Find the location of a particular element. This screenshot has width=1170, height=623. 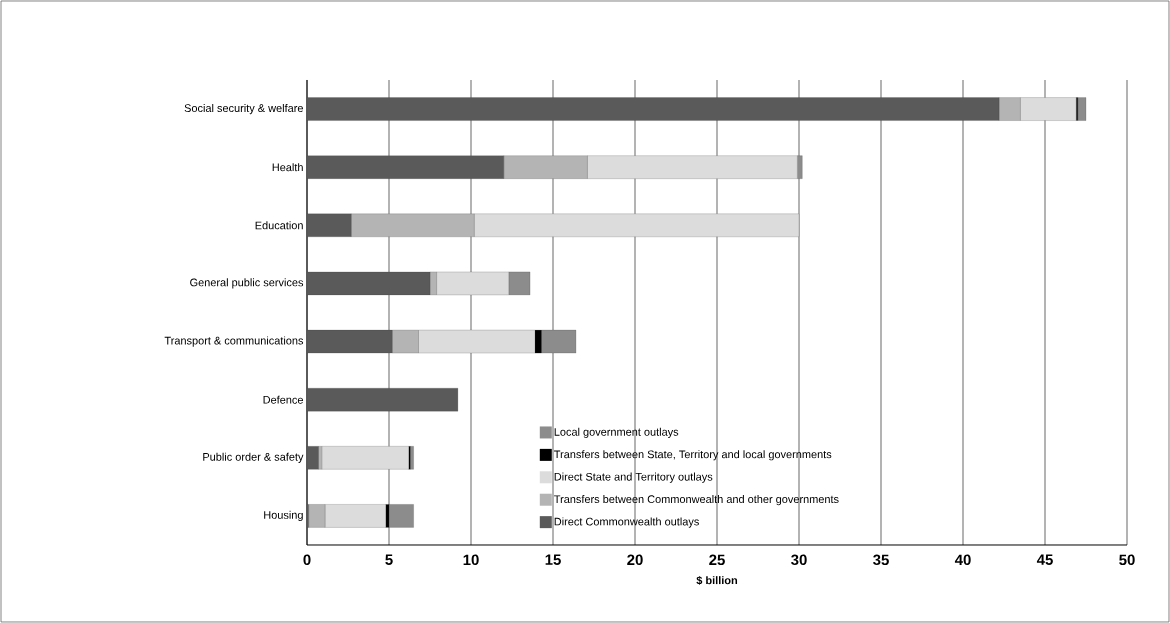

y-tick-label: General public services is located at coordinates (247, 283).